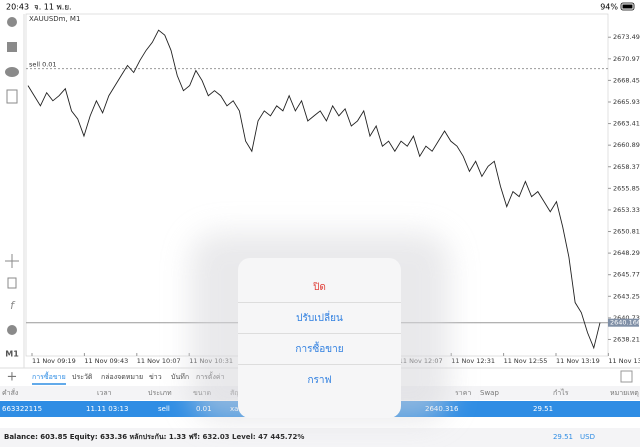 The height and width of the screenshot is (447, 640). Describe the element at coordinates (526, 361) in the screenshot. I see `x-tick-label: 11 Nov 12:55` at that location.